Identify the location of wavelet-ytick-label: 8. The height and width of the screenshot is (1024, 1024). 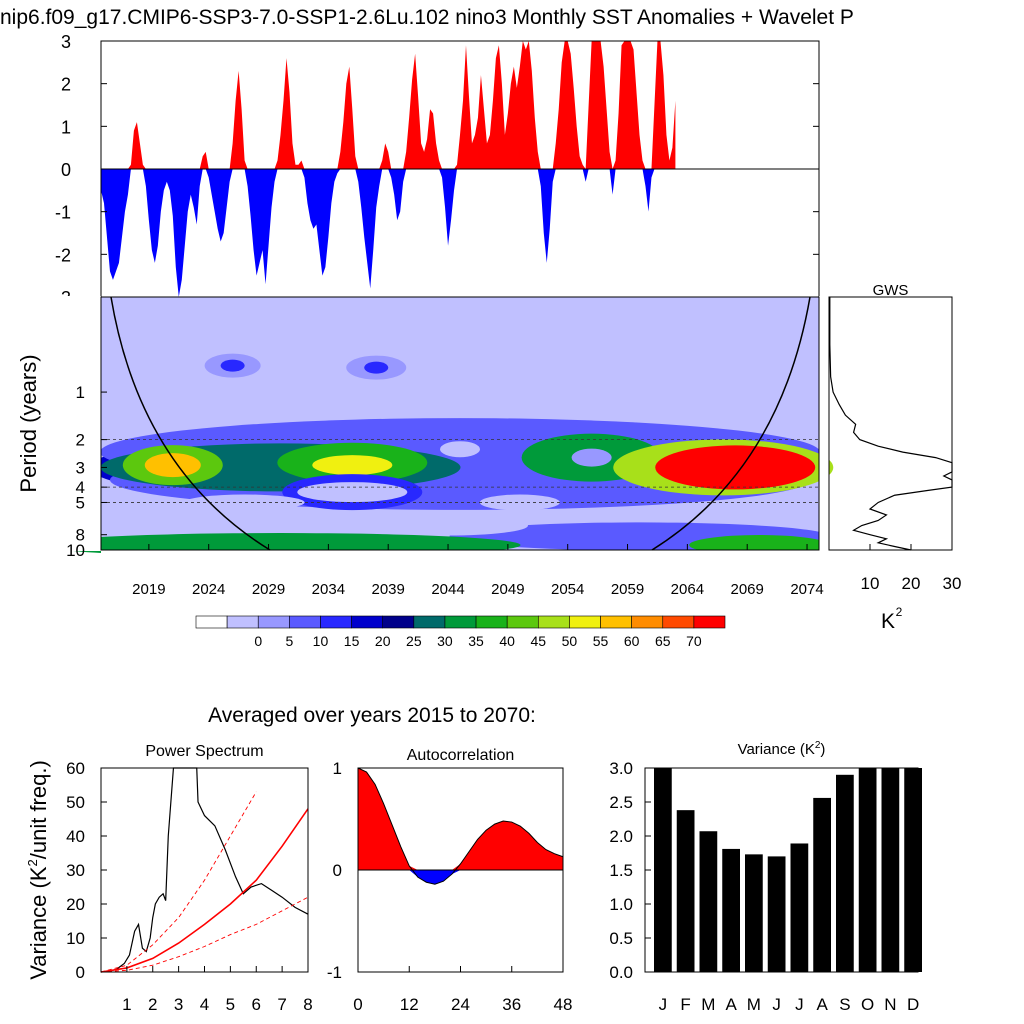
(80, 535).